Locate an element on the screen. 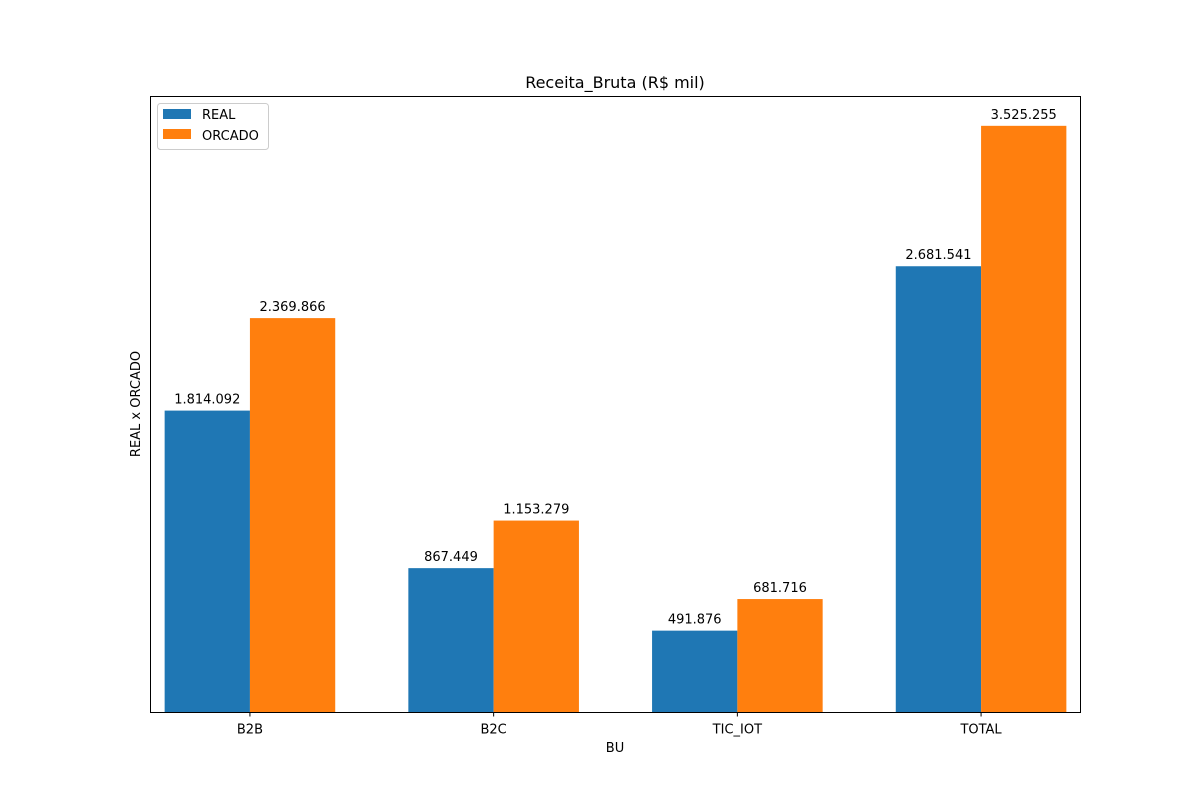 Image resolution: width=1200 pixels, height=800 pixels. legend: REAL ORCADO is located at coordinates (213, 126).